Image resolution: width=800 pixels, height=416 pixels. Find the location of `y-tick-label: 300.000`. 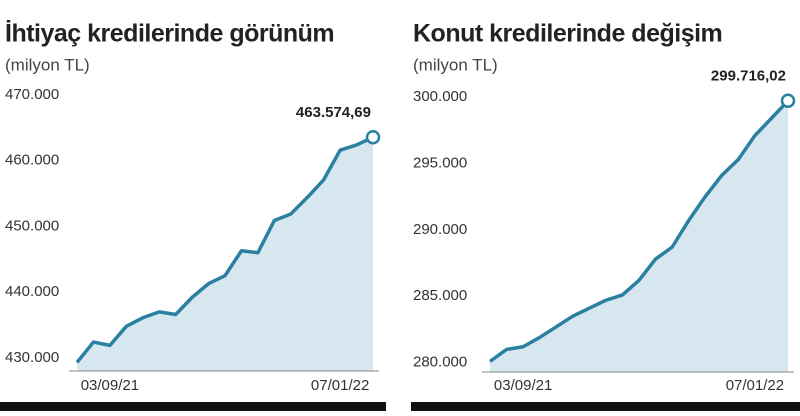

y-tick-label: 300.000 is located at coordinates (440, 96).